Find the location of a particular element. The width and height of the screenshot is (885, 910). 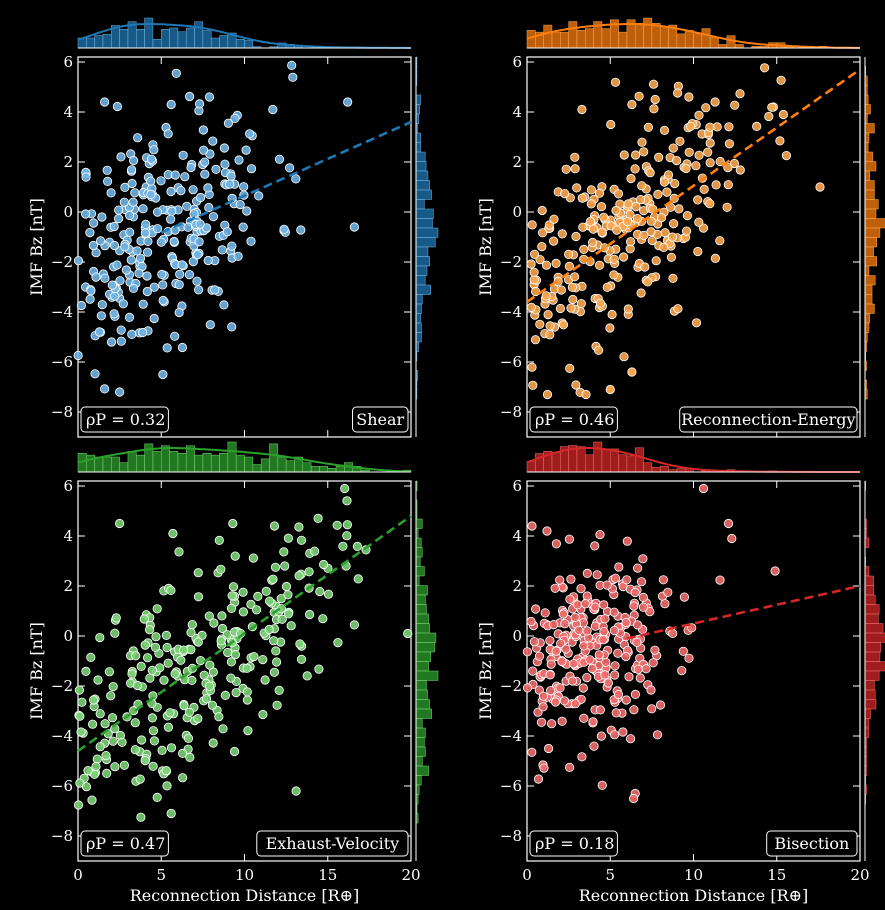

y-tick-label: −4 is located at coordinates (511, 312).